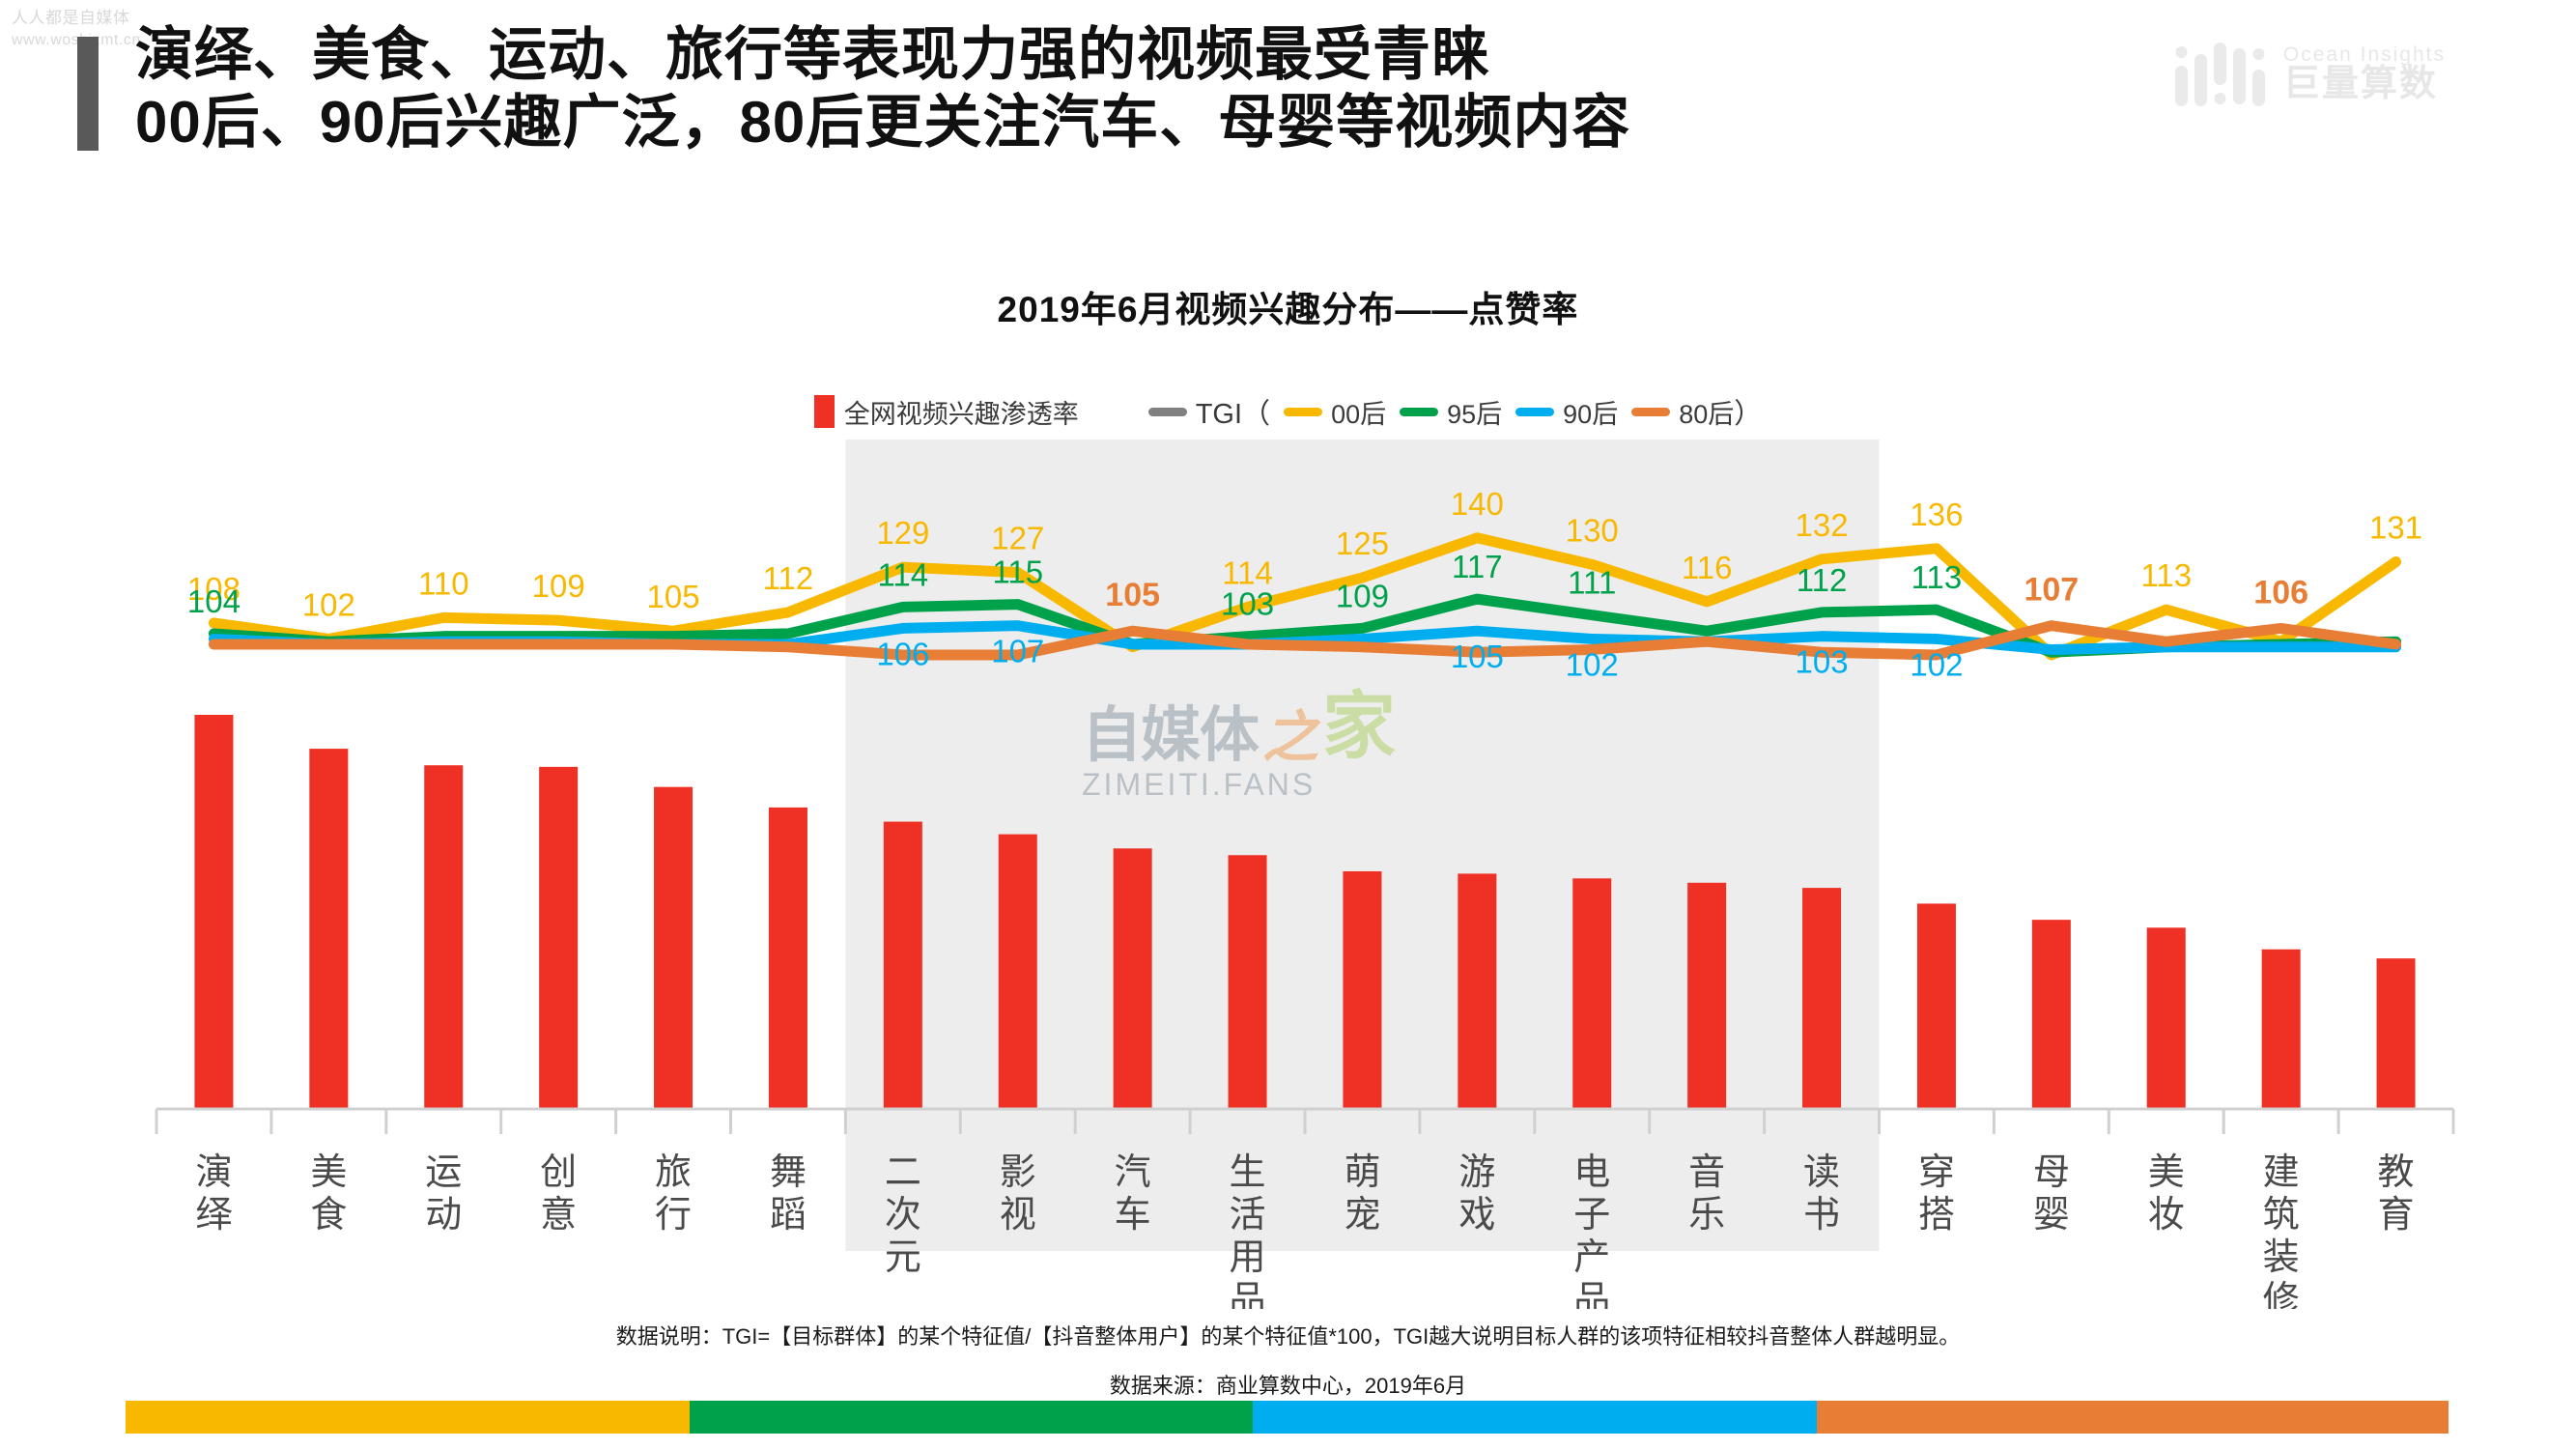 The width and height of the screenshot is (2576, 1449). What do you see at coordinates (1444, 412) in the screenshot?
I see `legend-item-95hou: 95后` at bounding box center [1444, 412].